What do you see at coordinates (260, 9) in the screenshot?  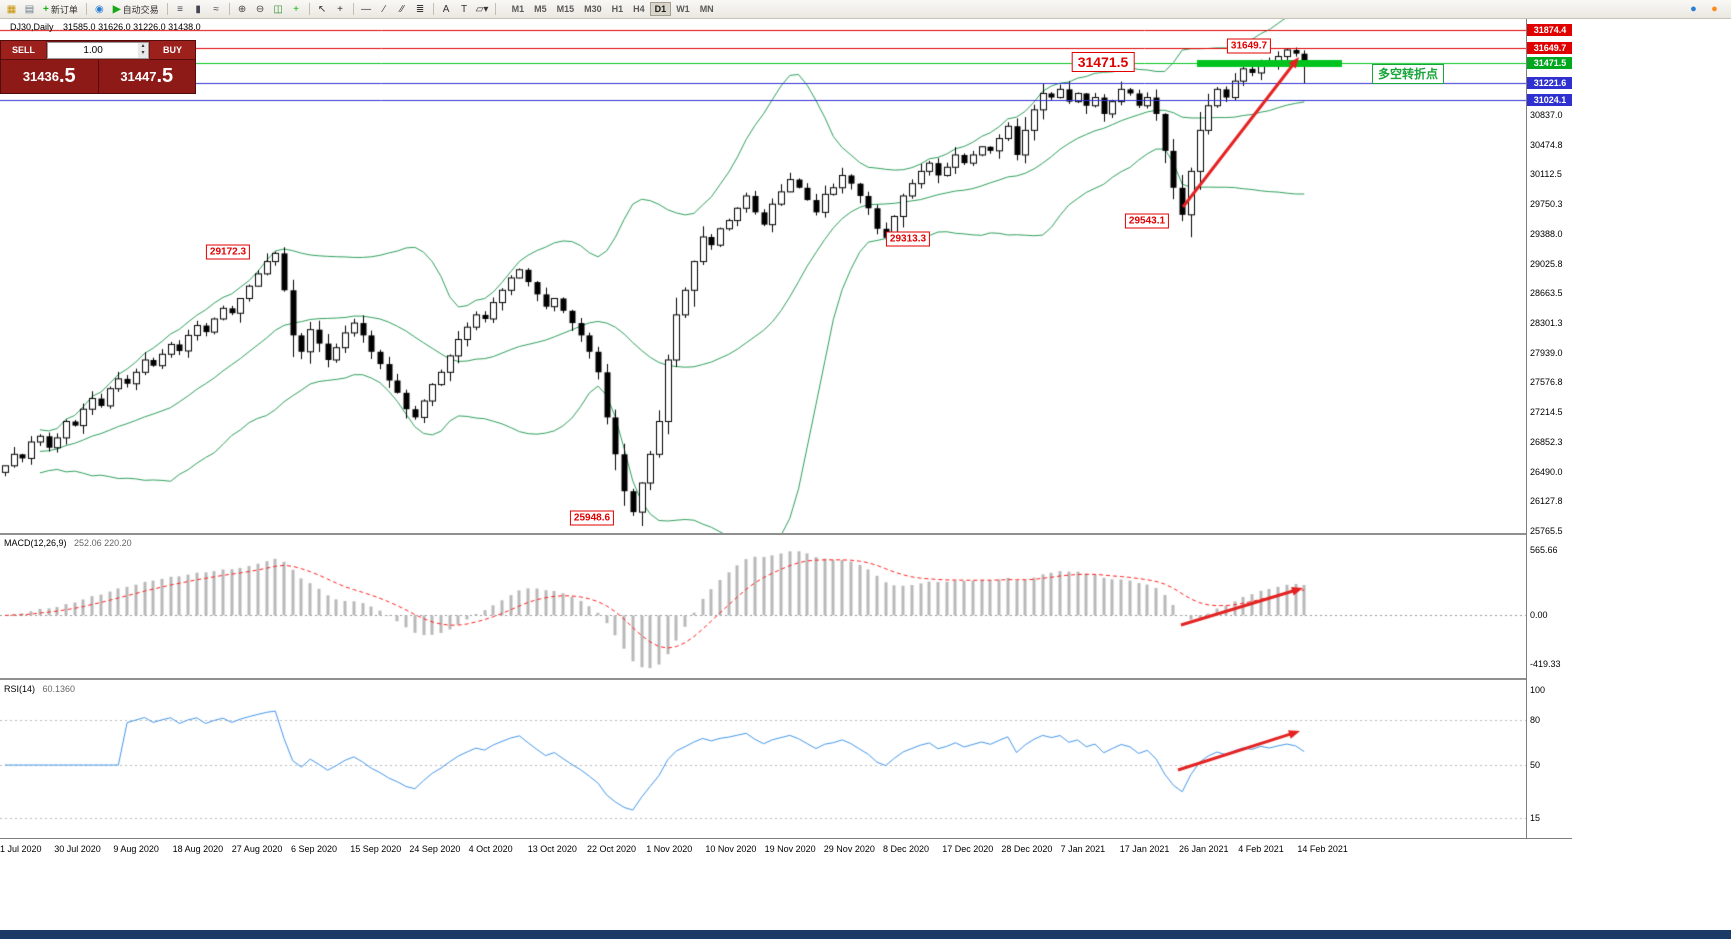 I see `zoom-out-icon: ⊖` at bounding box center [260, 9].